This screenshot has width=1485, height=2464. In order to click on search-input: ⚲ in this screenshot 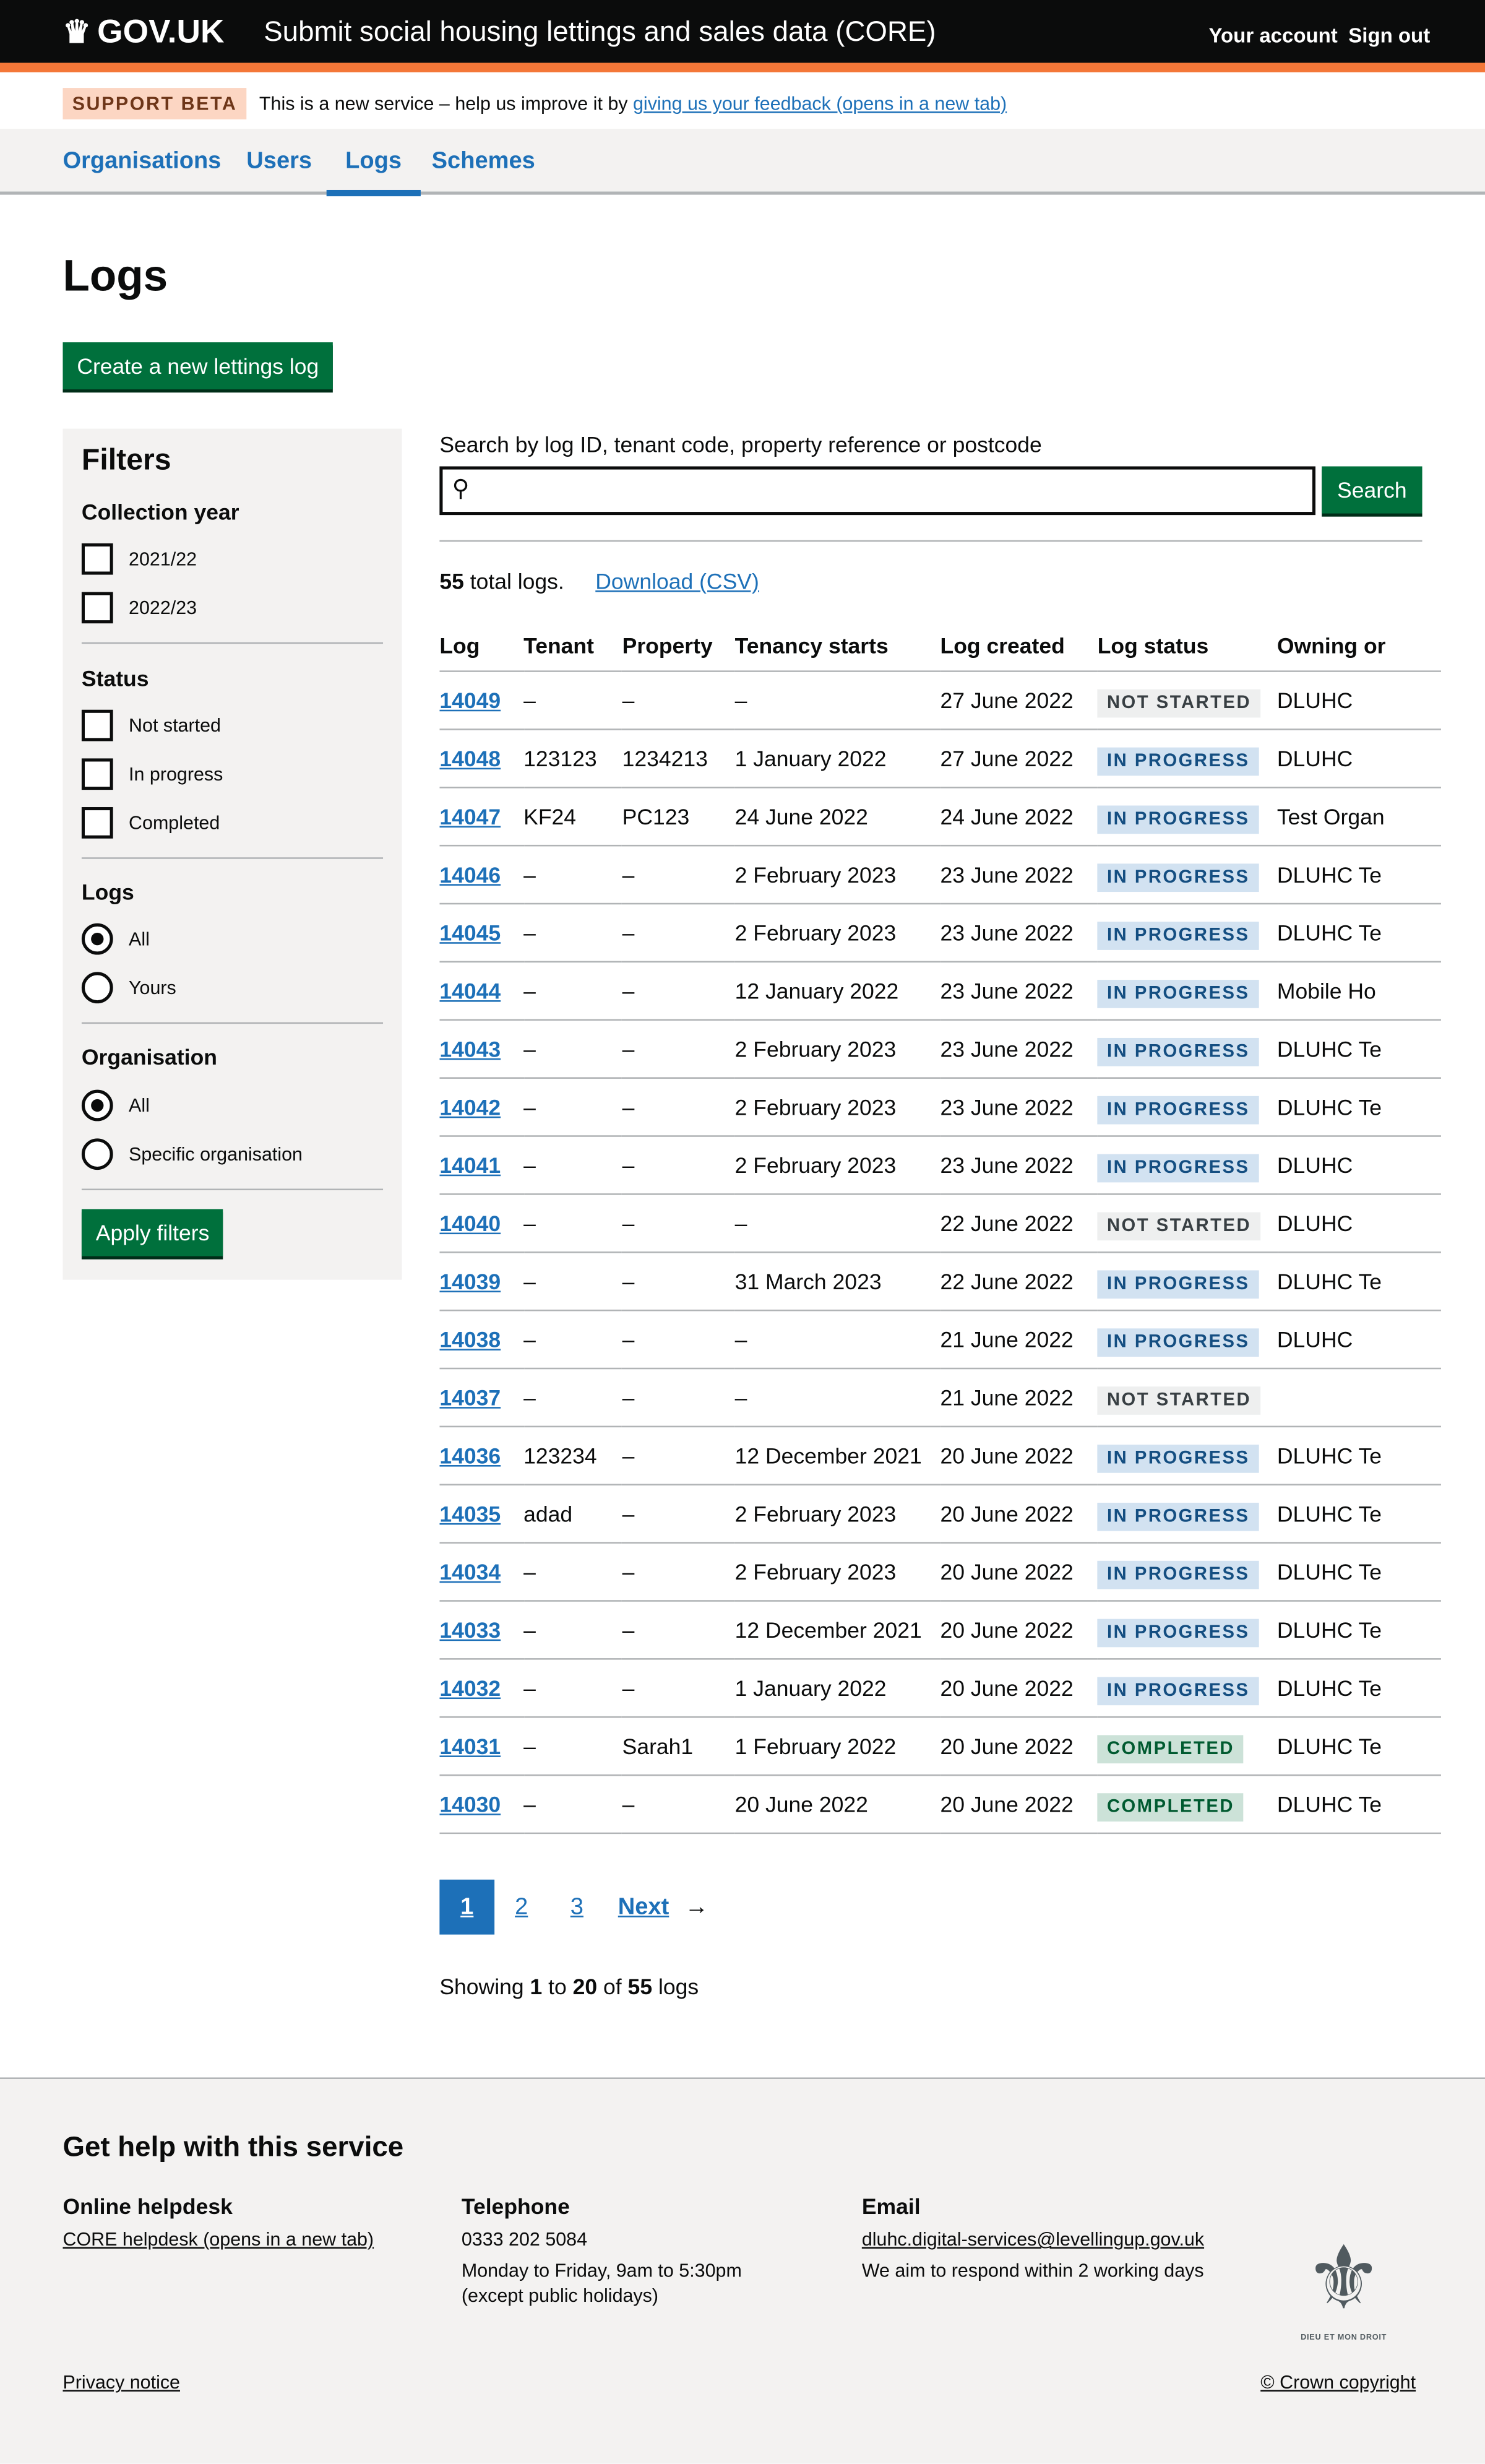, I will do `click(878, 491)`.